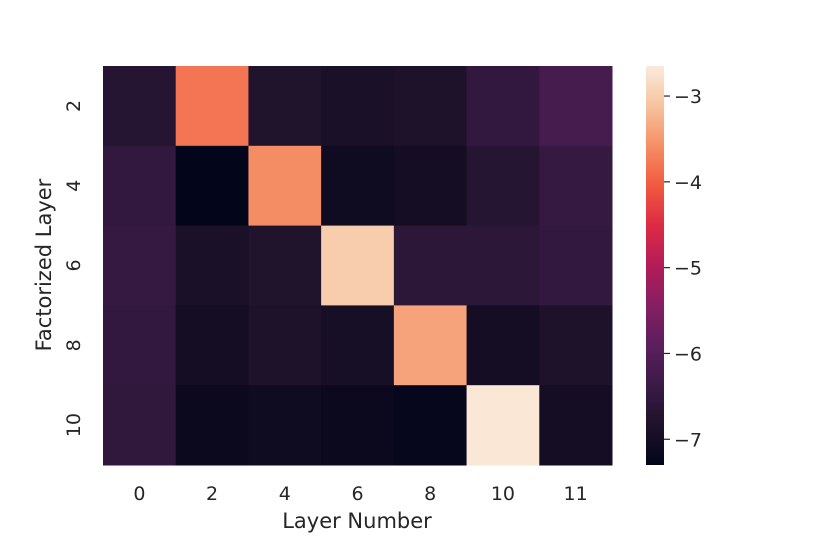 The image size is (822, 552). I want to click on y-tick-label: 6, so click(74, 265).